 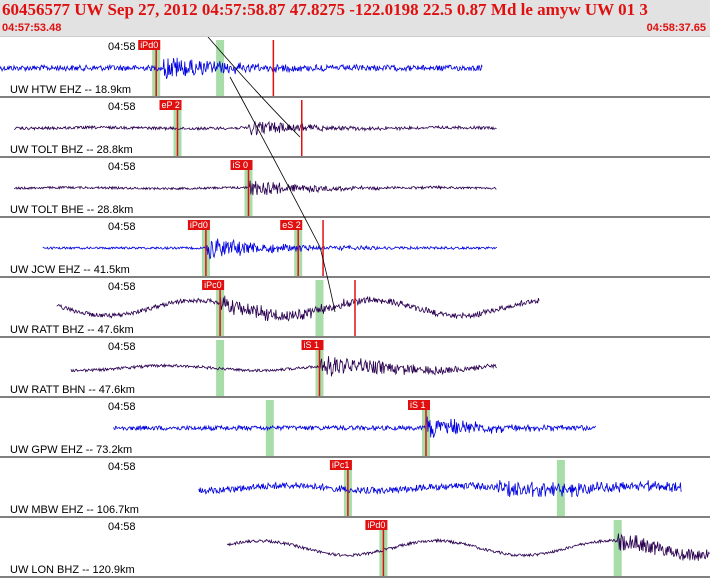 What do you see at coordinates (71, 210) in the screenshot?
I see `station-label: UW TOLT BHE -- 28.8km` at bounding box center [71, 210].